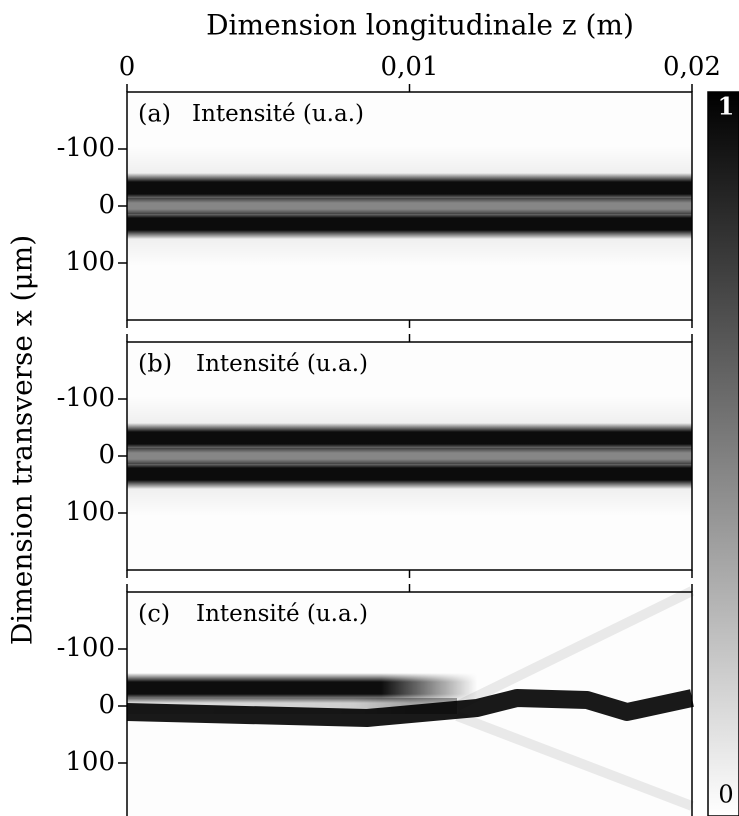  I want to click on x-tick-label: 0,01, so click(410, 67).